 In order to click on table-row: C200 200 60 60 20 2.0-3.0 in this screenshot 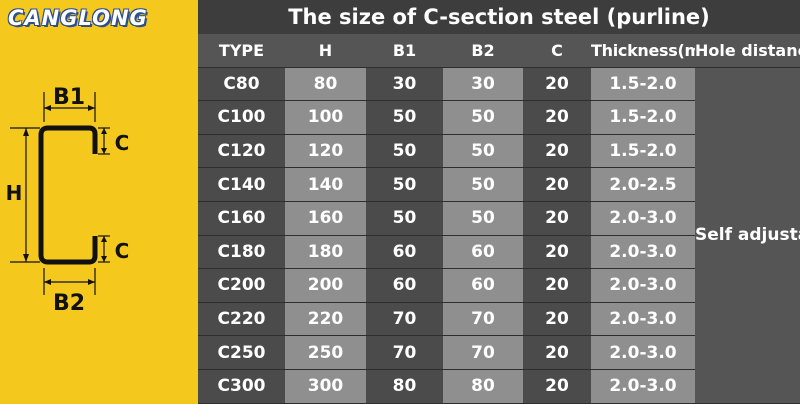, I will do `click(499, 285)`.